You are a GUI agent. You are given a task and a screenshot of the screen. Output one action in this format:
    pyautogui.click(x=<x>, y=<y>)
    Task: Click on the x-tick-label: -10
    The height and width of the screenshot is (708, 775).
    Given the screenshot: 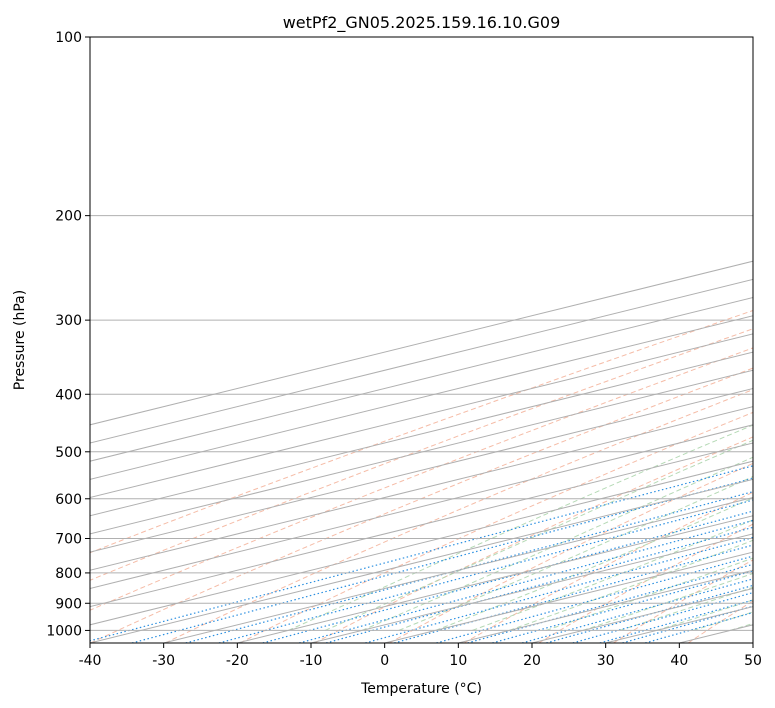 What is the action you would take?
    pyautogui.click(x=311, y=661)
    